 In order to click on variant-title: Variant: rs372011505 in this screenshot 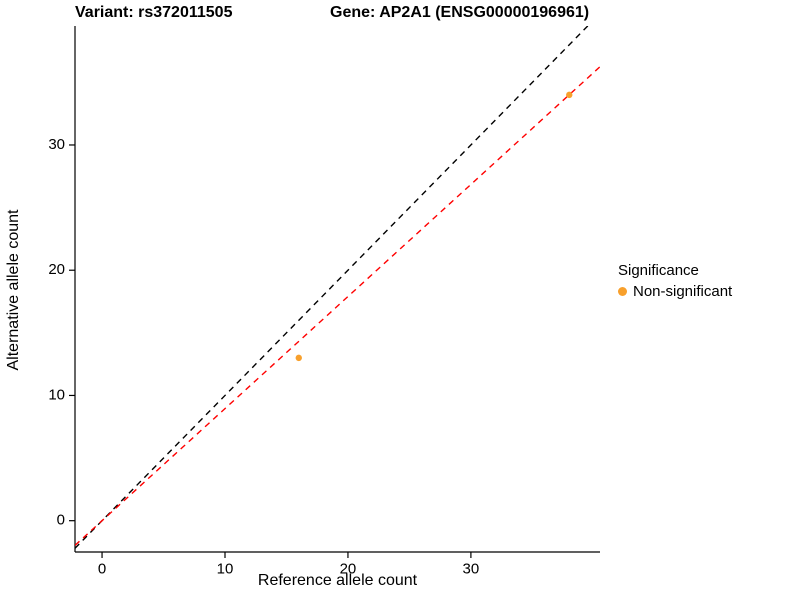, I will do `click(154, 12)`.